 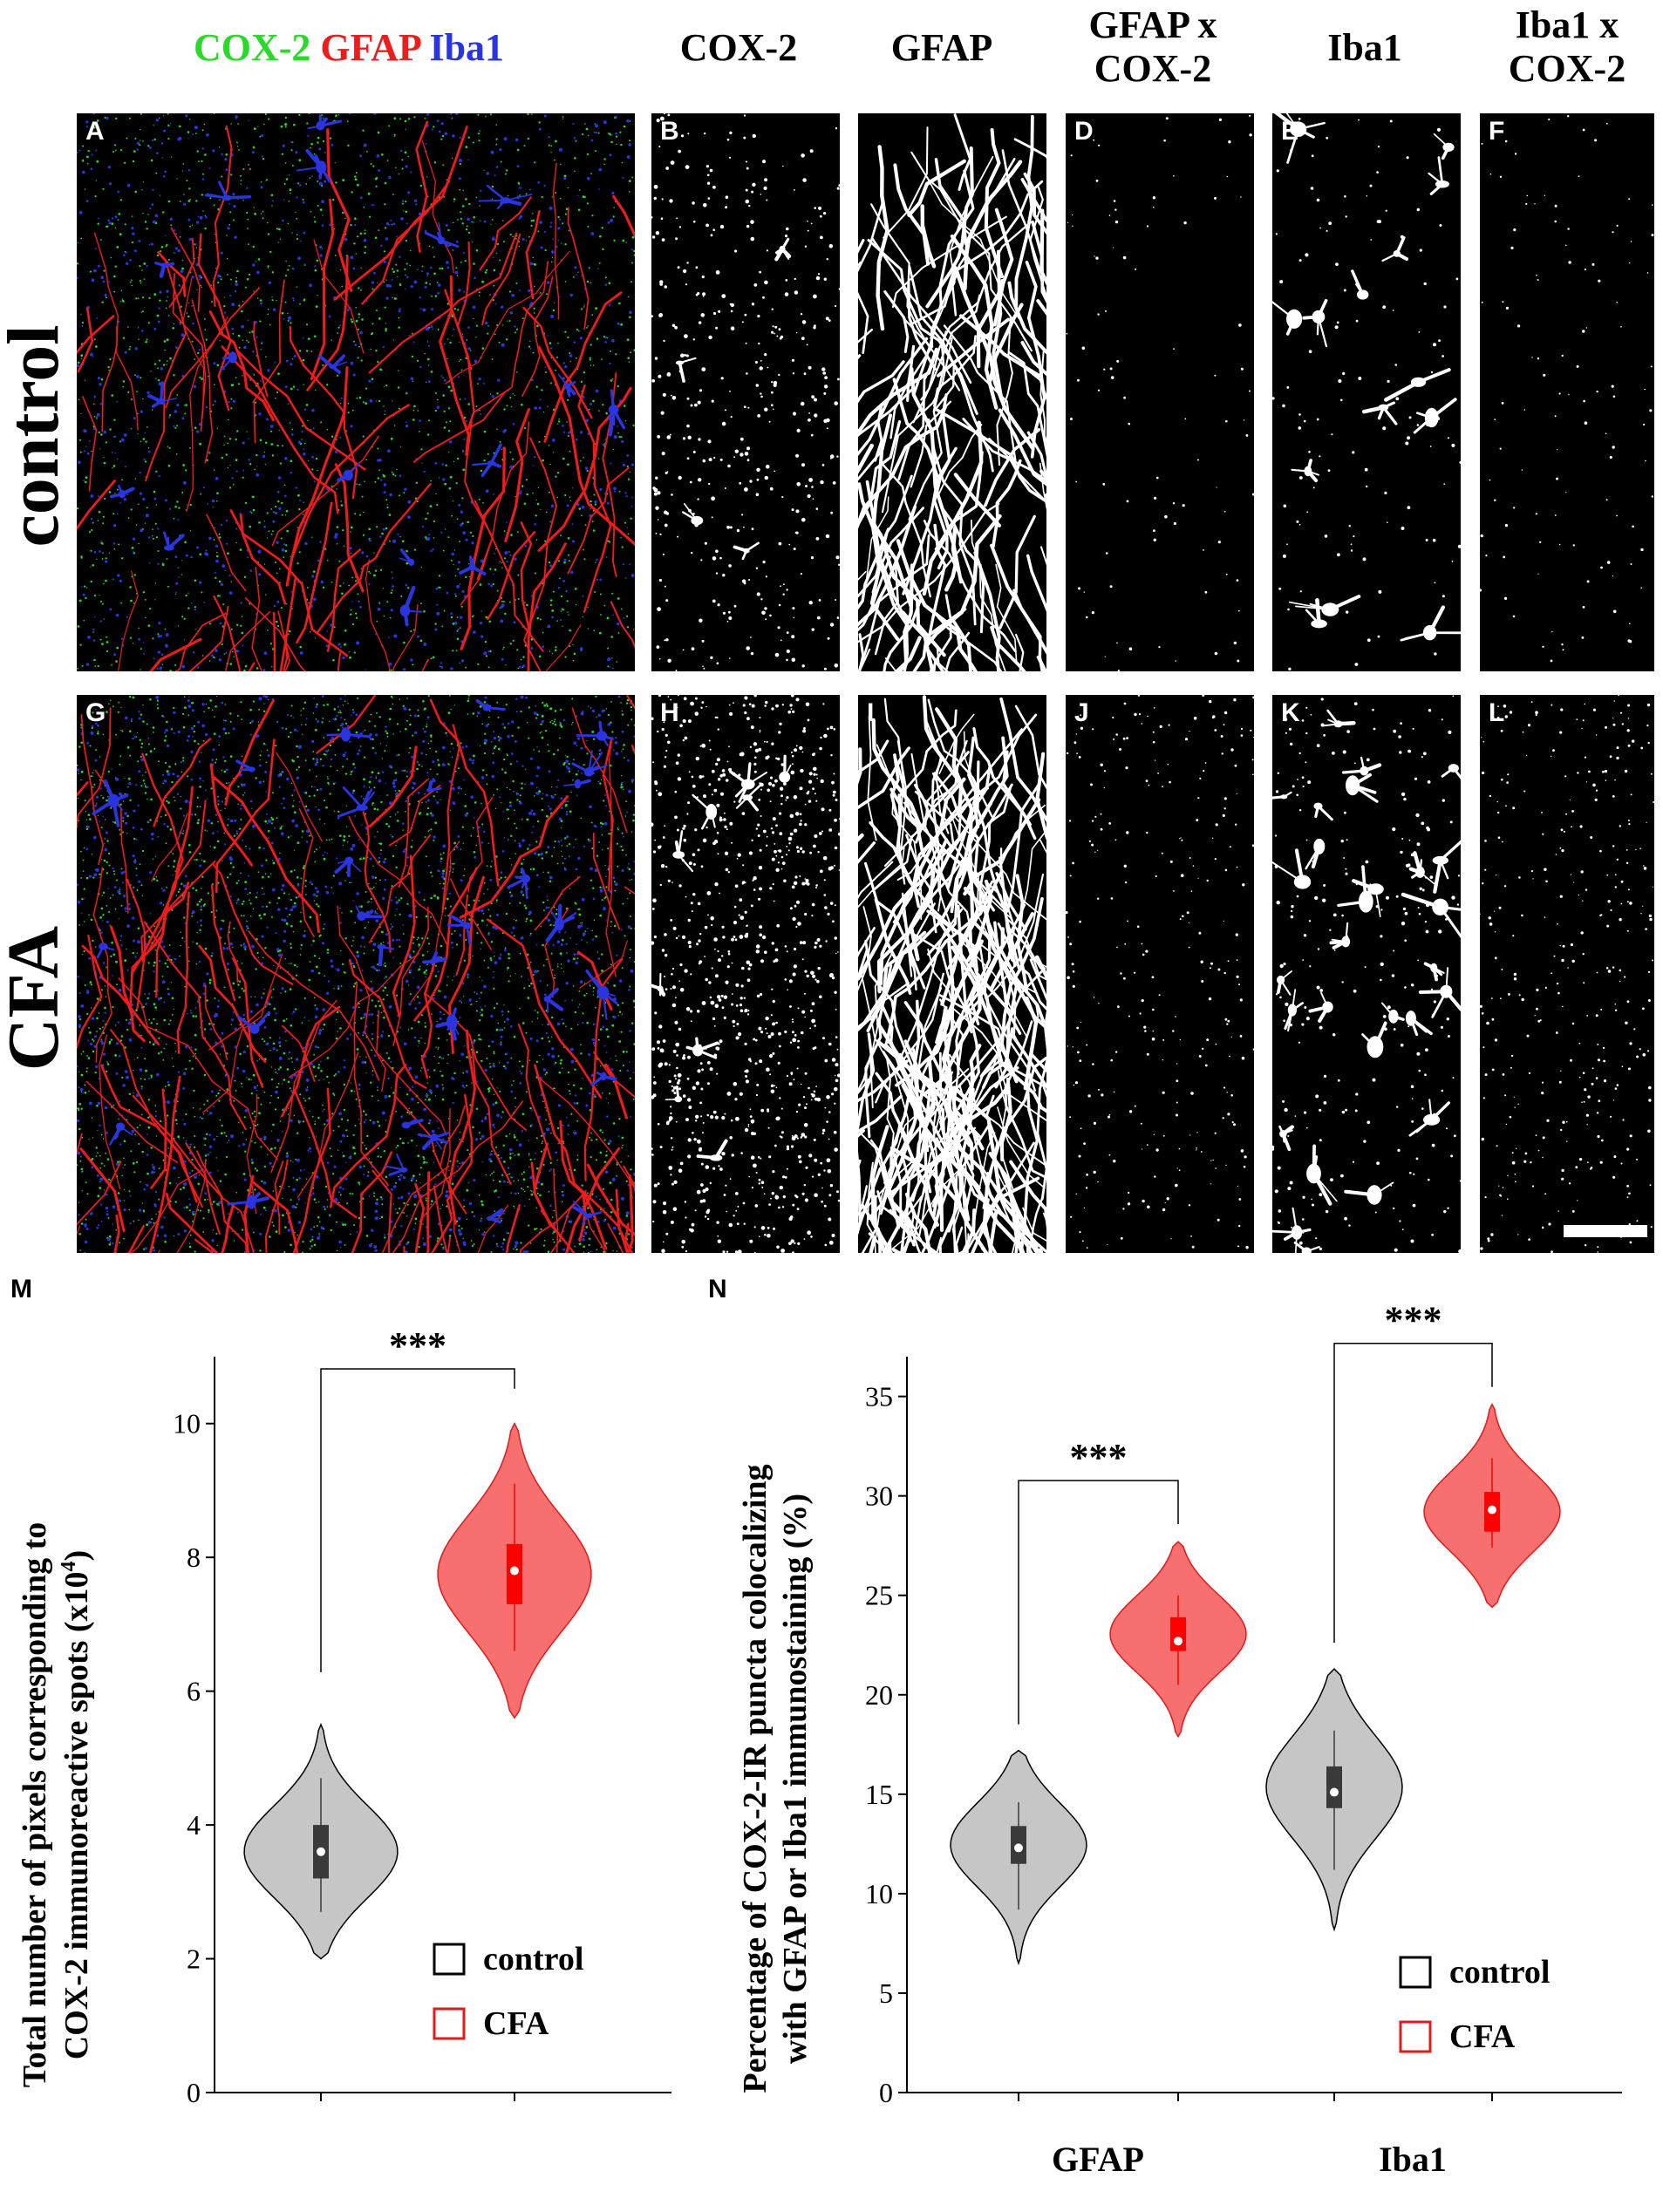 I want to click on chart-m-legend-swatch-cfa, so click(x=449, y=2023).